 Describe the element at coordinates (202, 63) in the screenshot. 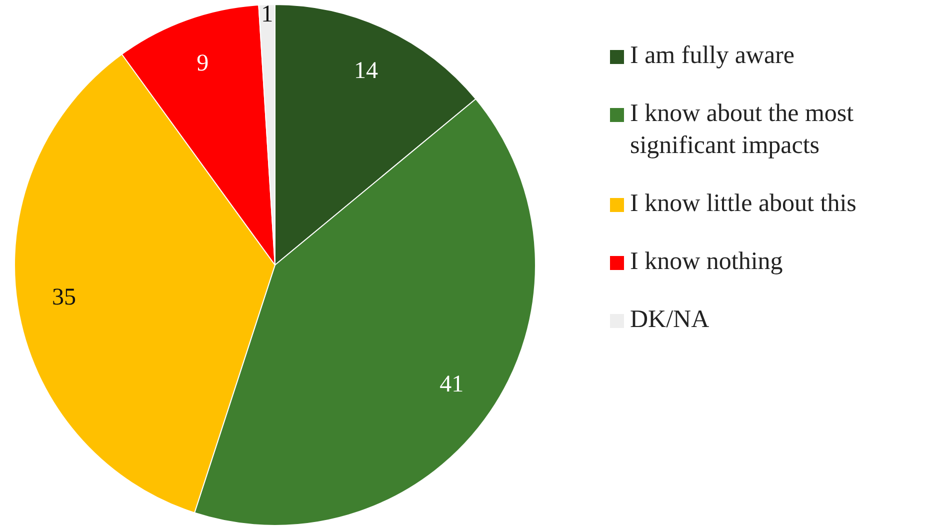

I see `data-label: 9` at that location.